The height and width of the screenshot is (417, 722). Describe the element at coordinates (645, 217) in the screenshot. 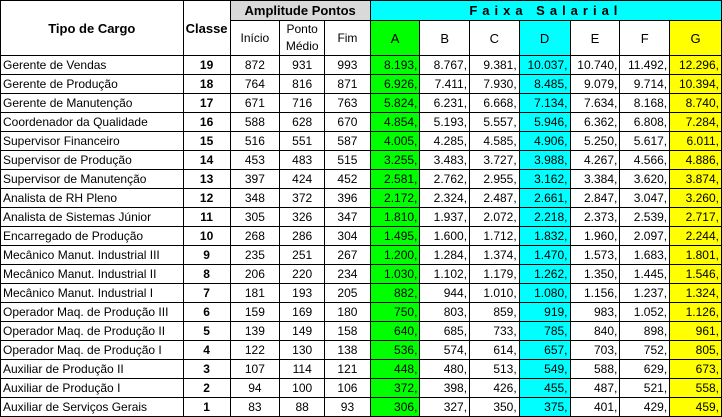

I see `faixa-f-cell: 2.539,` at that location.